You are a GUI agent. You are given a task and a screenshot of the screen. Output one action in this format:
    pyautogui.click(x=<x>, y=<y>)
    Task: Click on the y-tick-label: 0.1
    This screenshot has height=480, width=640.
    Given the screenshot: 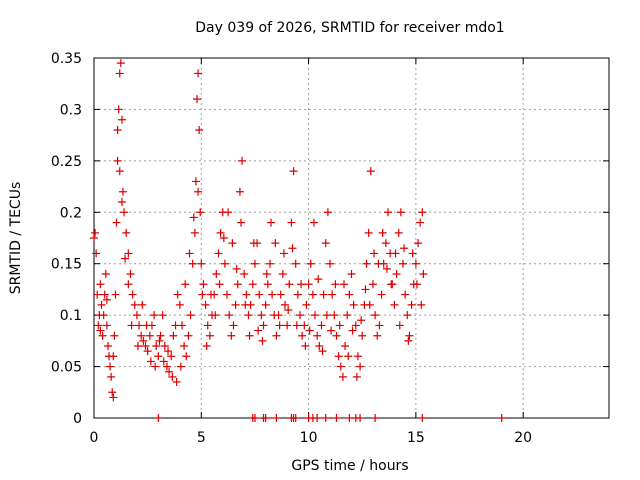 What is the action you would take?
    pyautogui.click(x=71, y=316)
    